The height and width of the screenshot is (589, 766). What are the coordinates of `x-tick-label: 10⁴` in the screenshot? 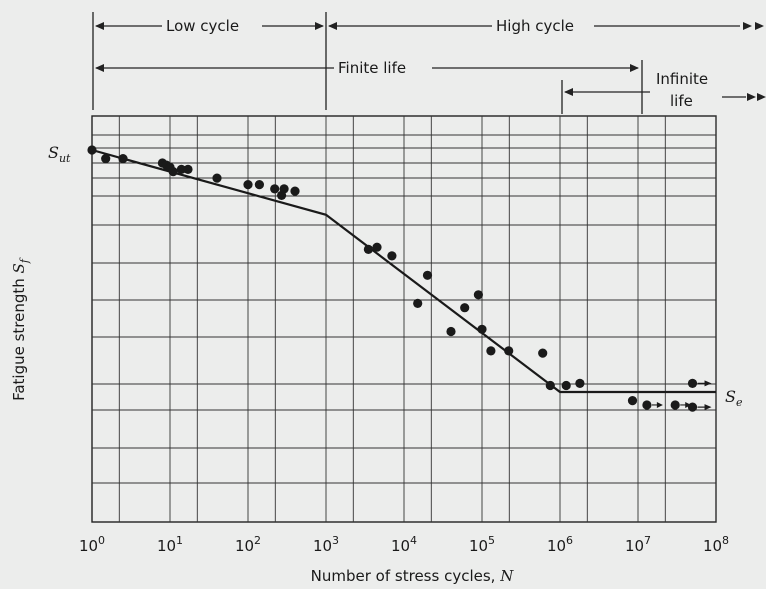 It's located at (404, 544).